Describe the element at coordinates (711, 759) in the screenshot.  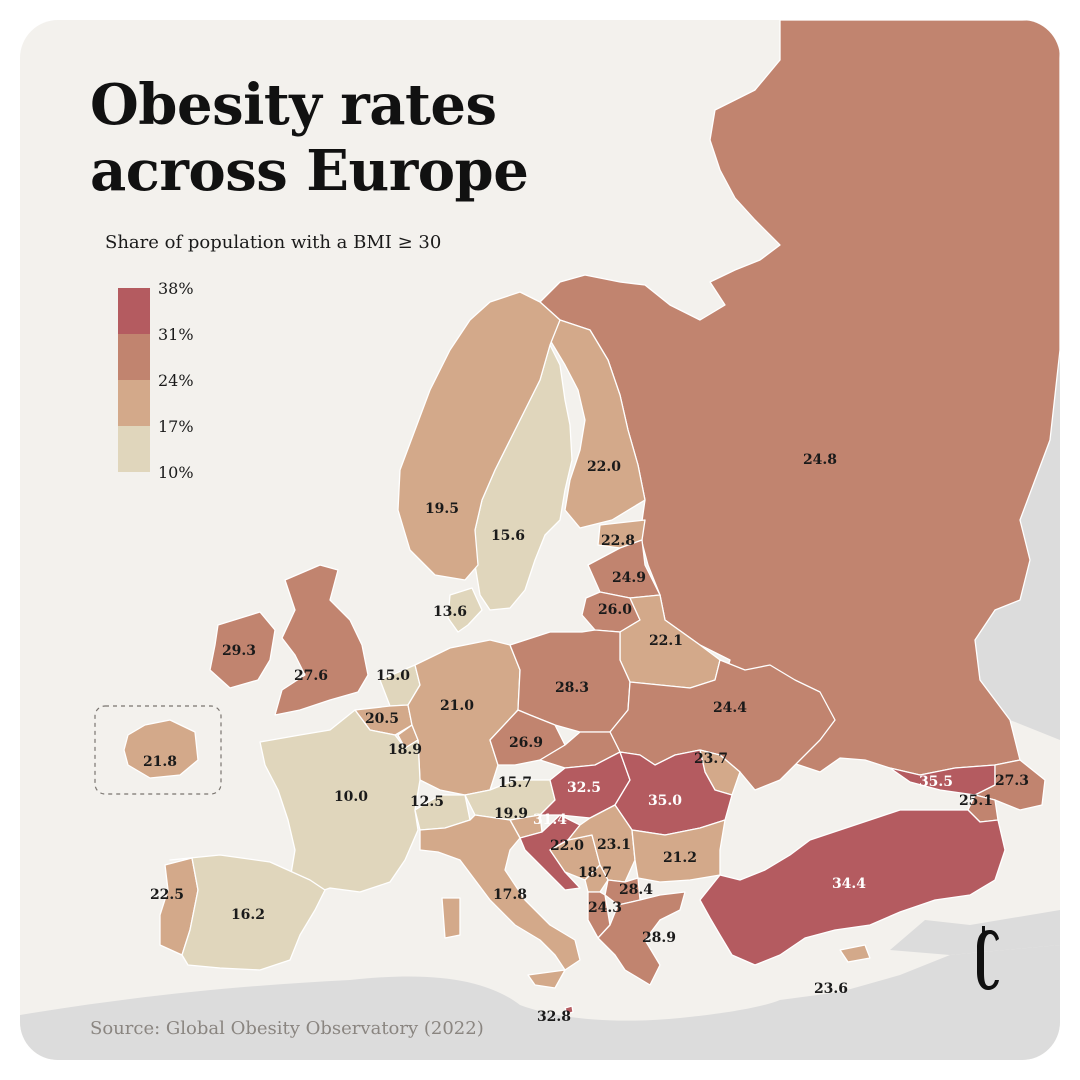
I see `label-moldova: 23.7` at that location.